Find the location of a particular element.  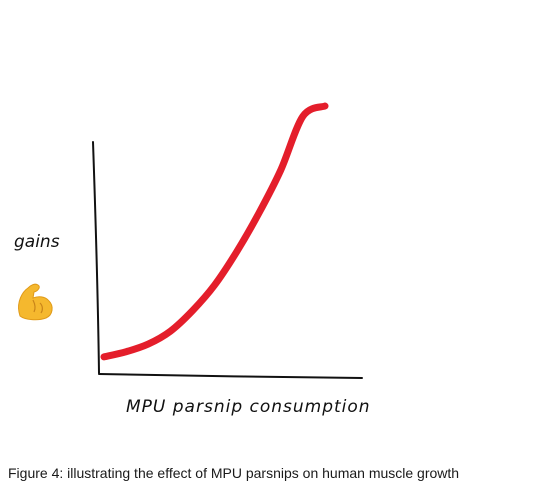

flexed-biceps-icon is located at coordinates (35, 302).